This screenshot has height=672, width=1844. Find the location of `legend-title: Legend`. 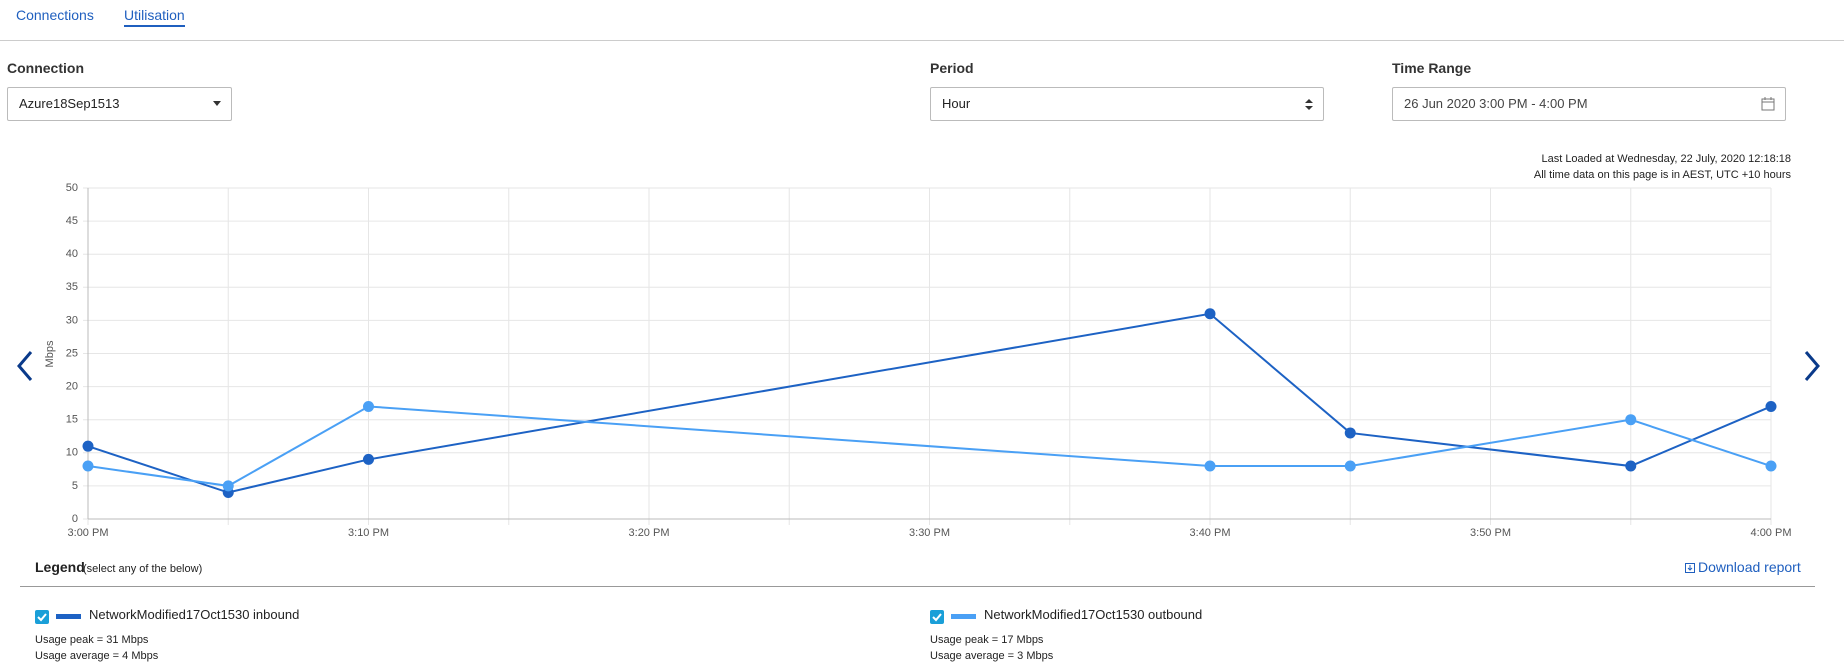

legend-title: Legend is located at coordinates (60, 567).